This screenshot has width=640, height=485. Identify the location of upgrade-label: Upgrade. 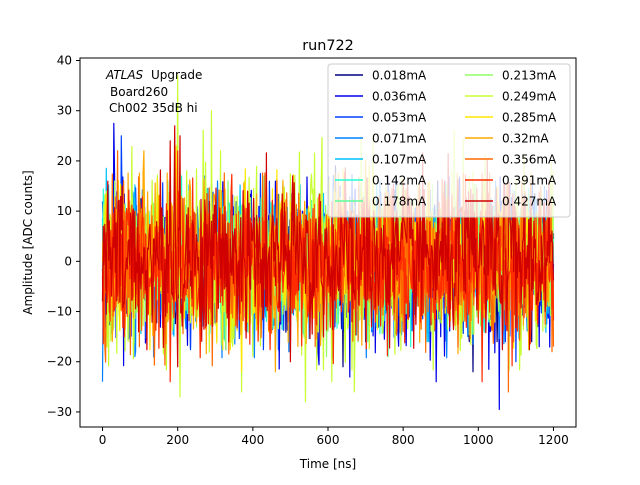
(176, 75).